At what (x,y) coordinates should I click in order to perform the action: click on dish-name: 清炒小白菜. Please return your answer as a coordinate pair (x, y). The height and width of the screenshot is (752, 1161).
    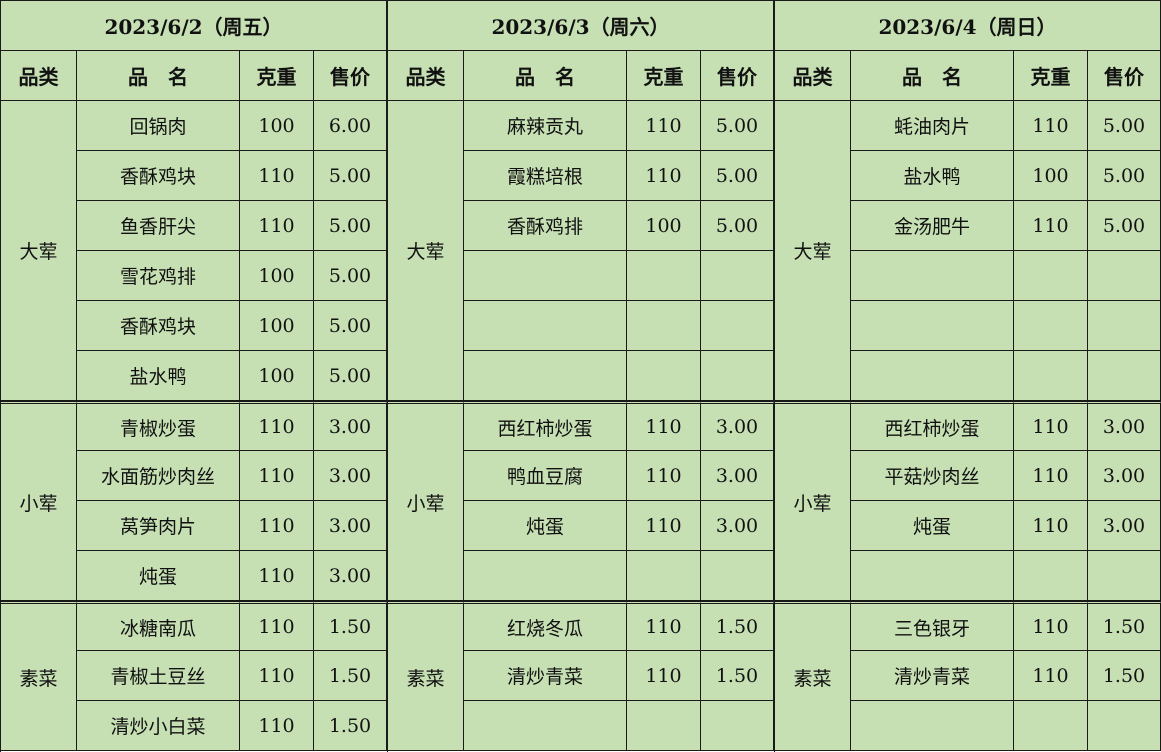
    Looking at the image, I should click on (158, 726).